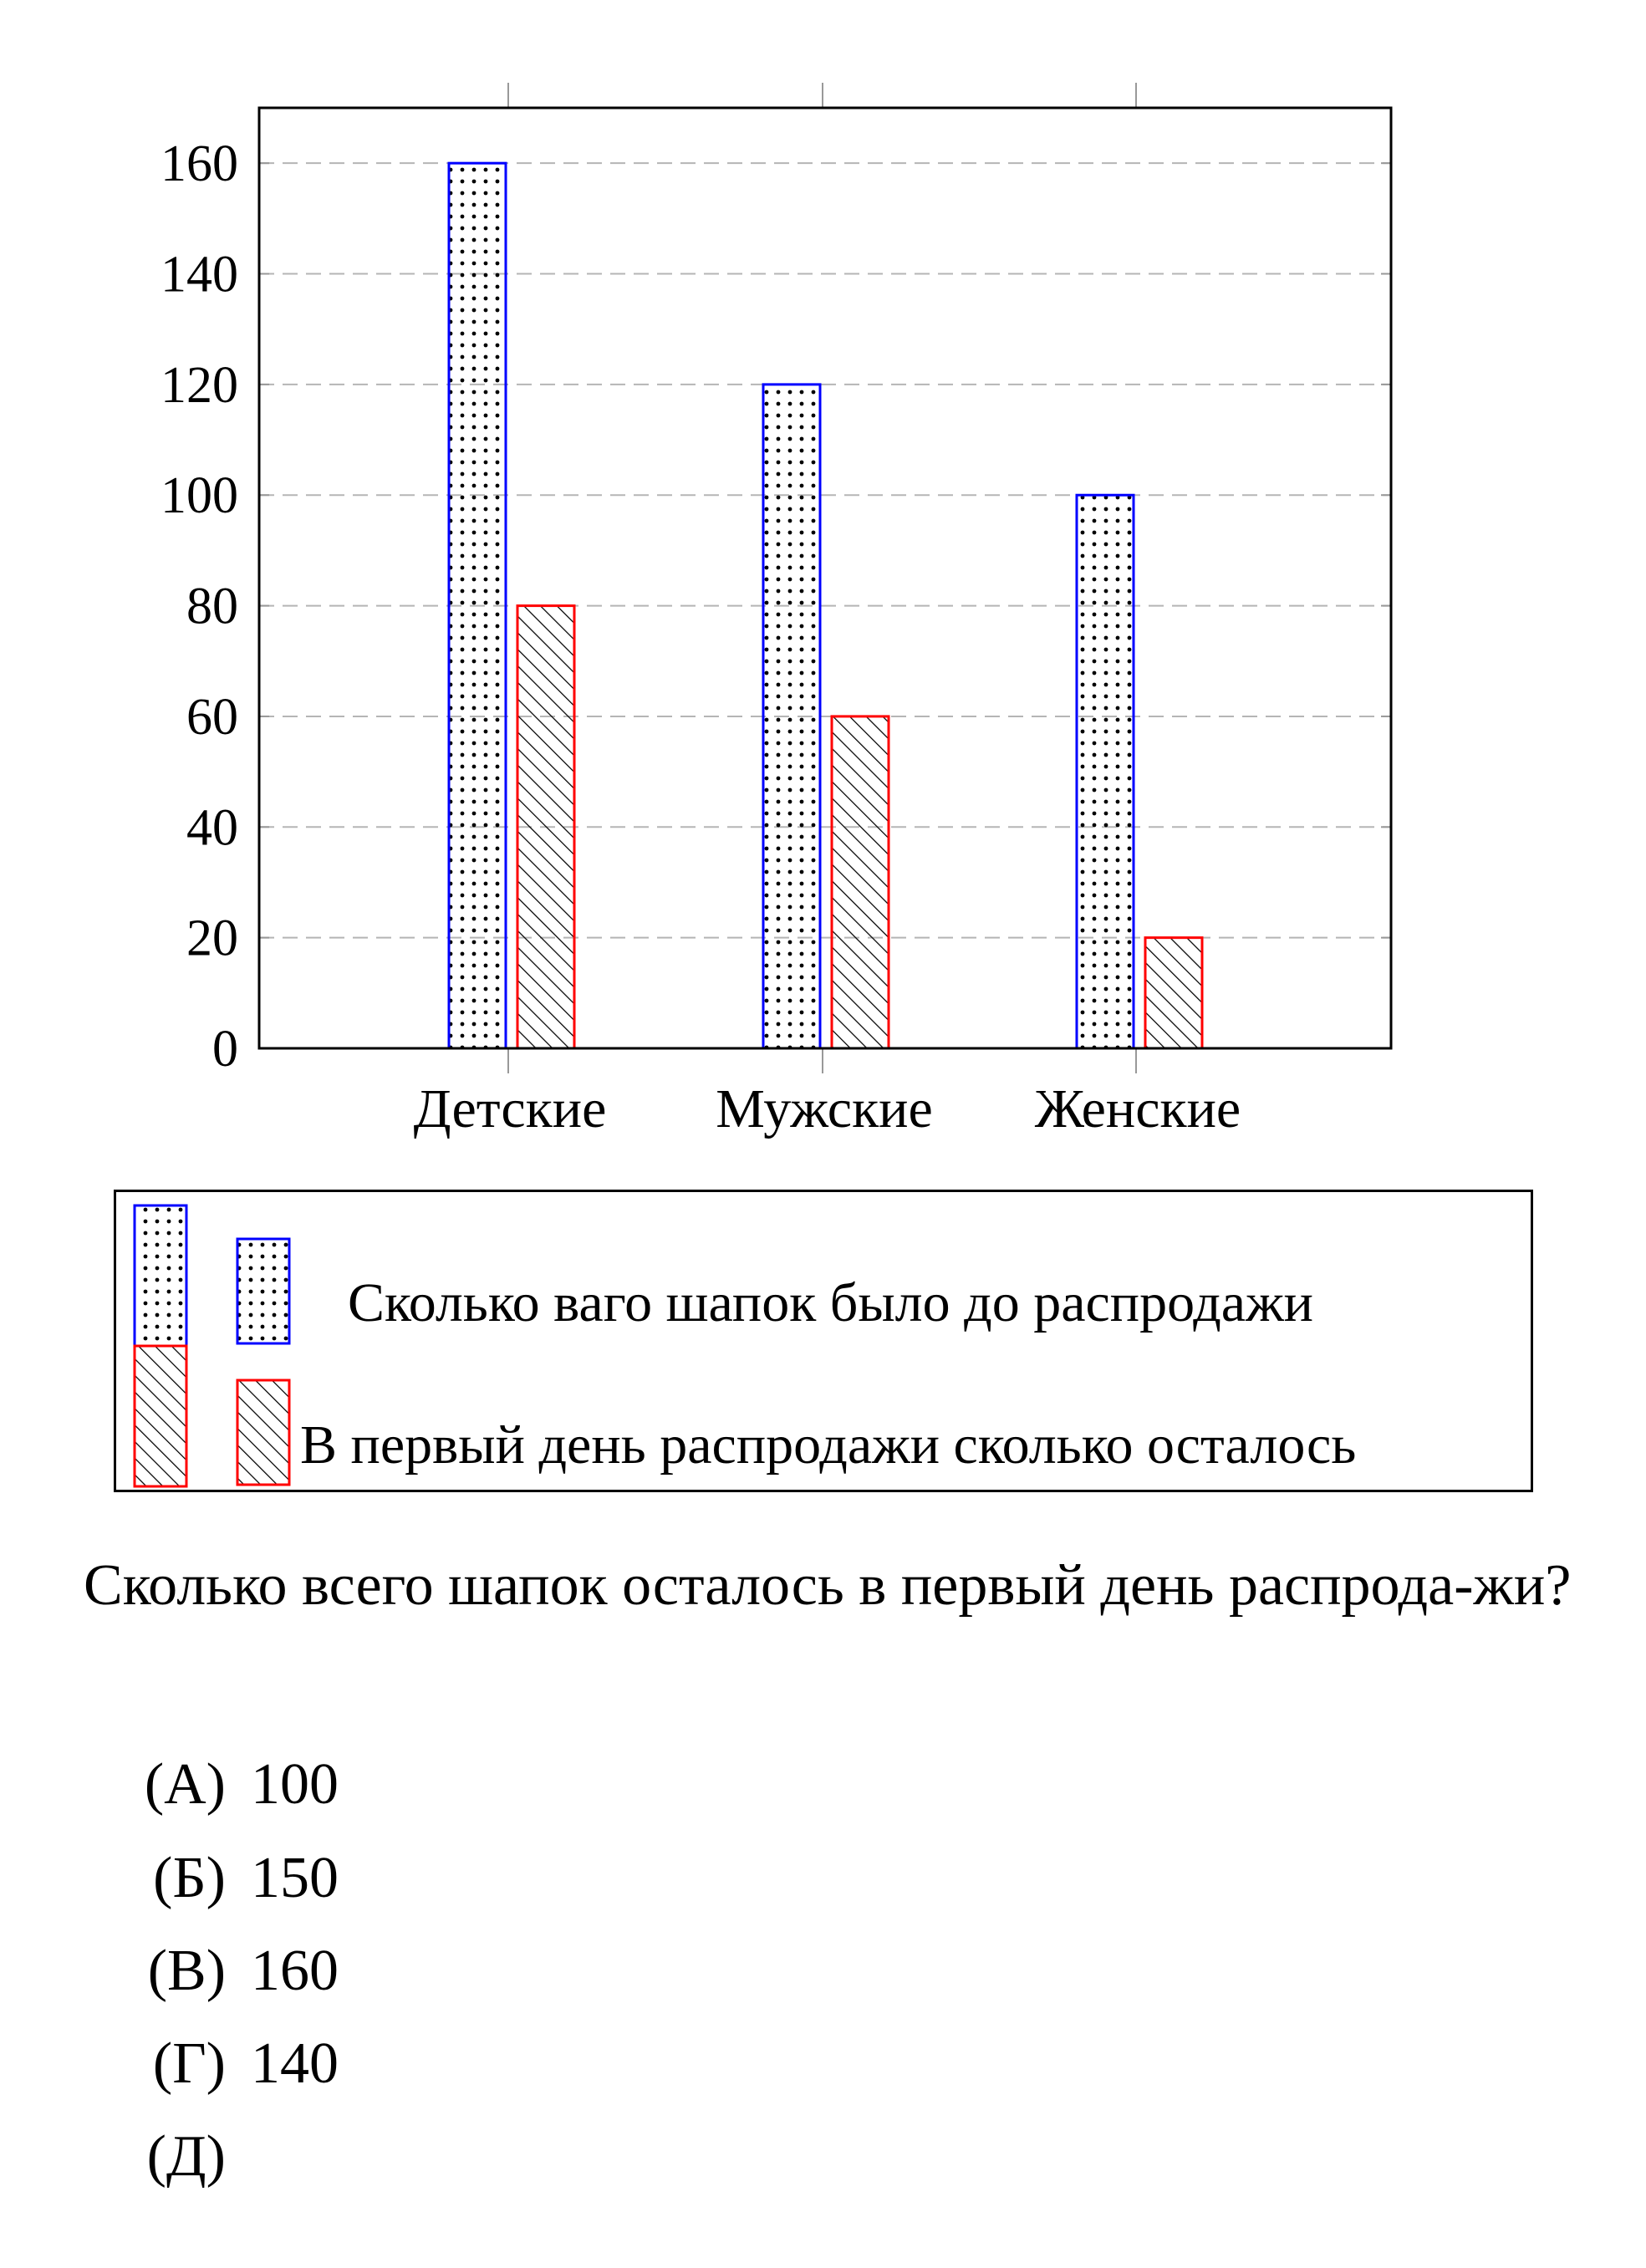  Describe the element at coordinates (160, 1276) in the screenshot. I see `legend-swatch-dots-large` at that location.